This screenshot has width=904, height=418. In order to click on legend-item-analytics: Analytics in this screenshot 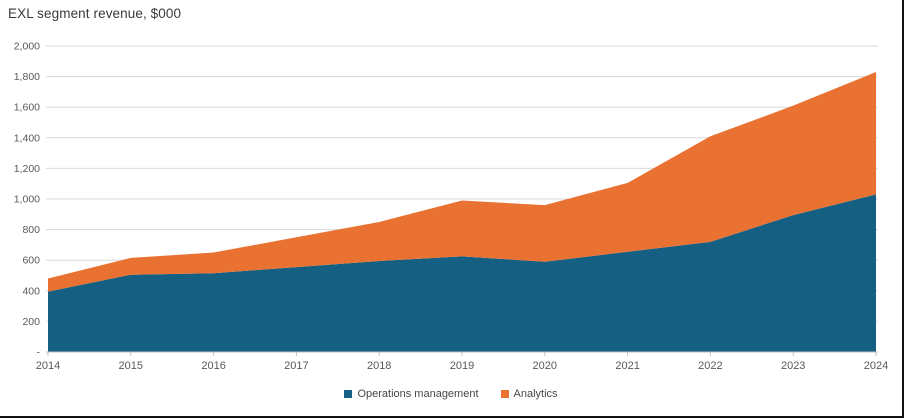, I will do `click(529, 394)`.